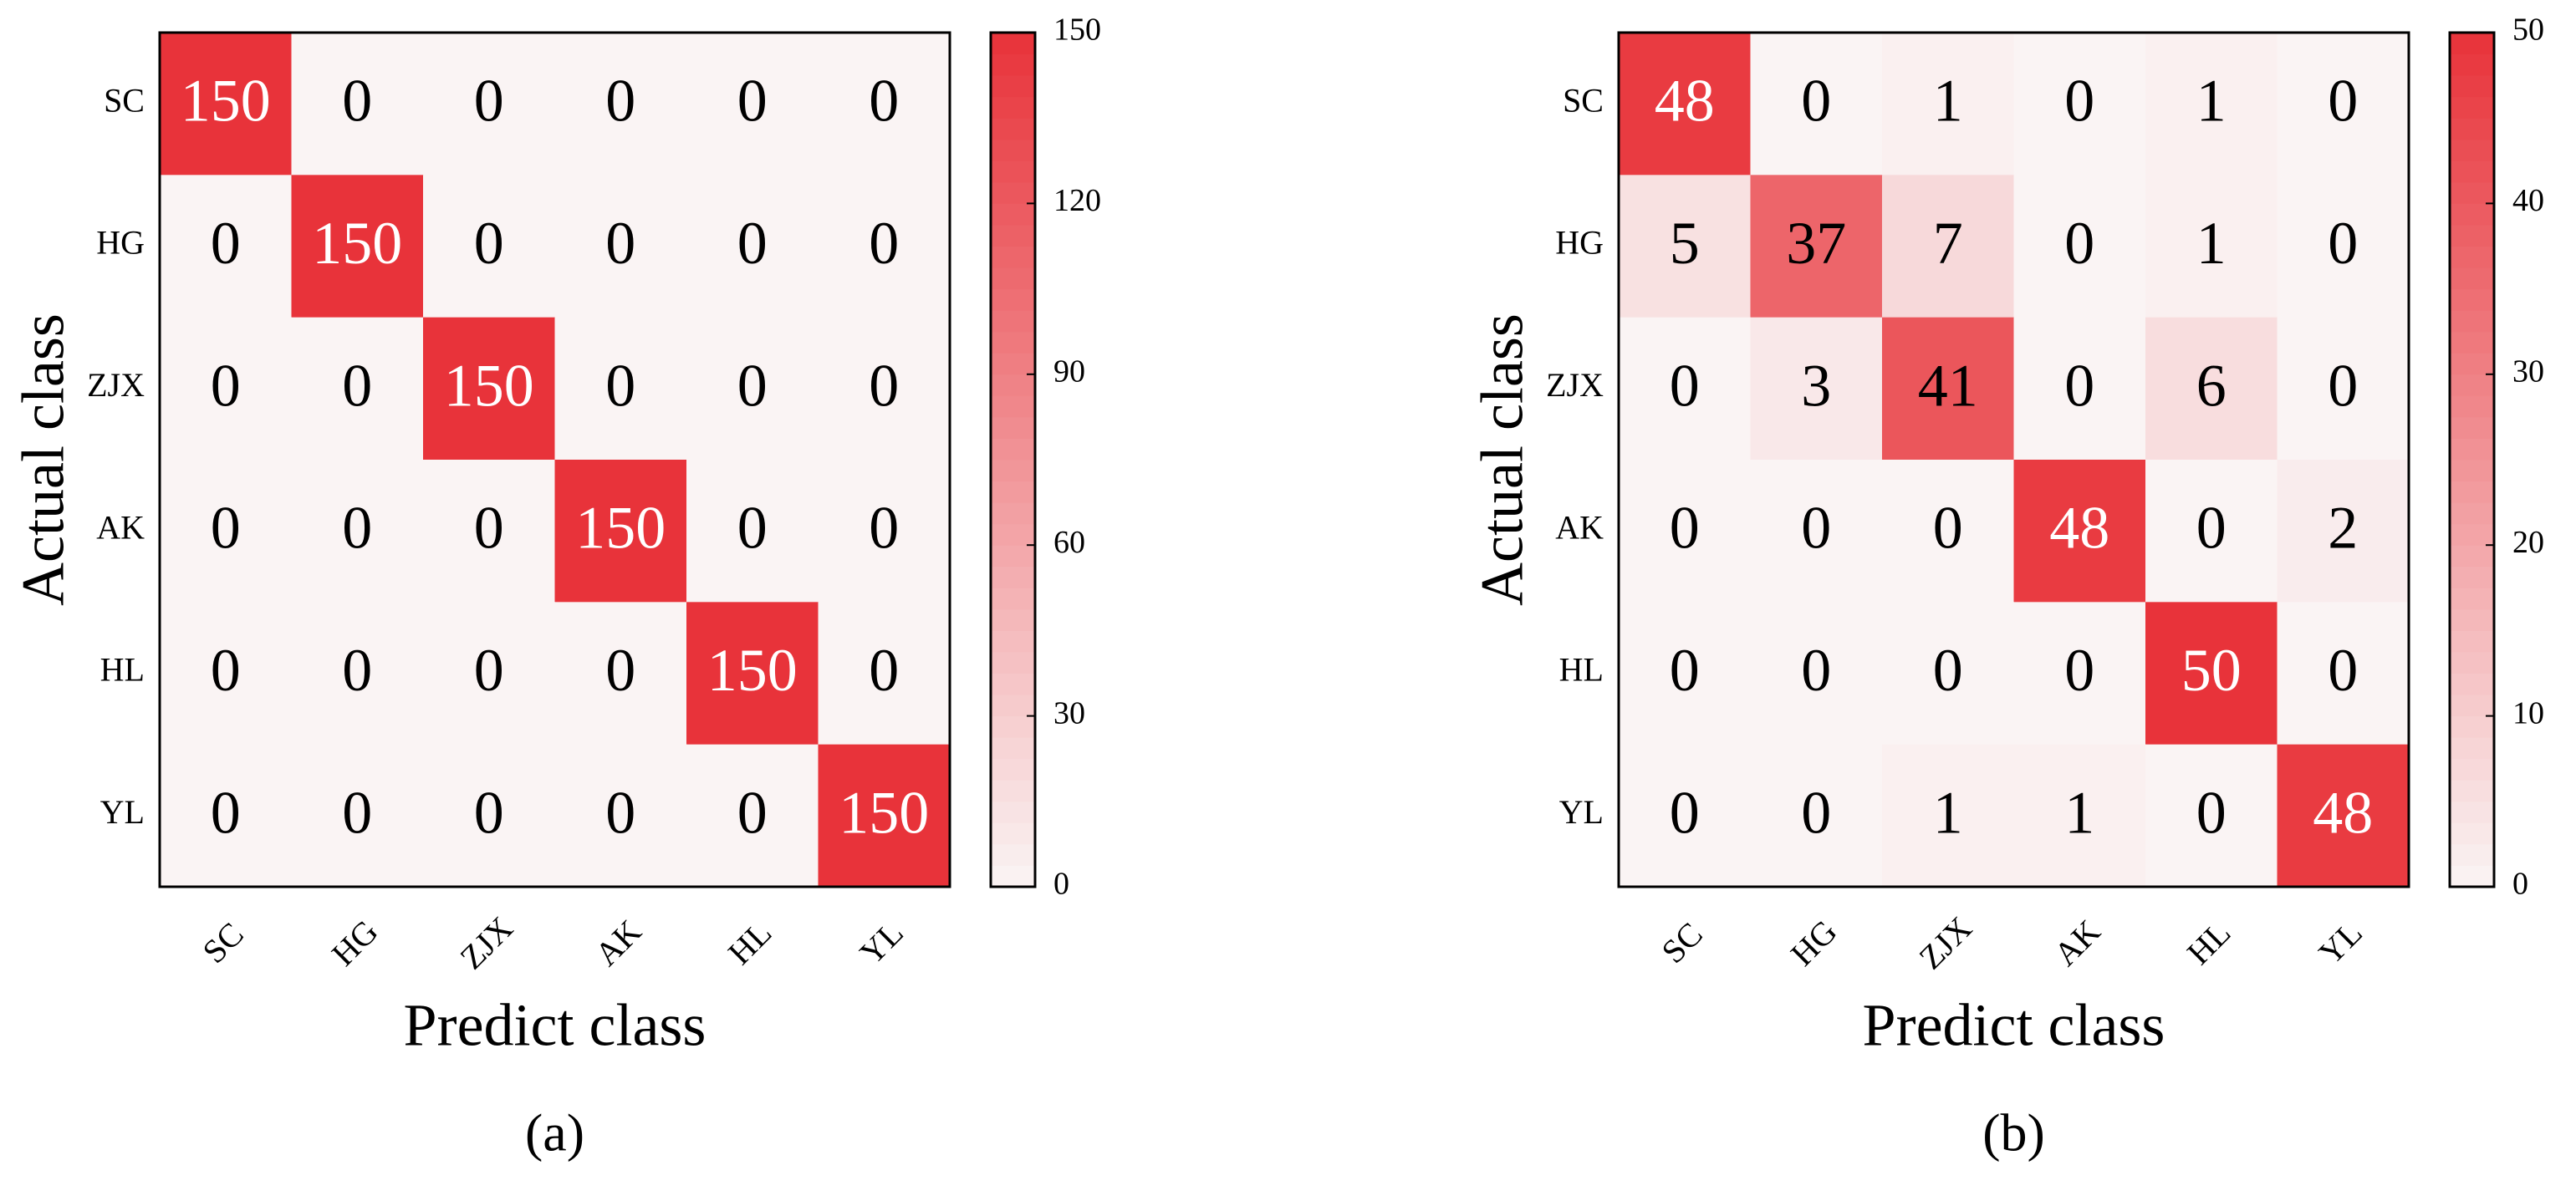 This screenshot has height=1196, width=2576. I want to click on y-axis-title: Actual class, so click(1503, 459).